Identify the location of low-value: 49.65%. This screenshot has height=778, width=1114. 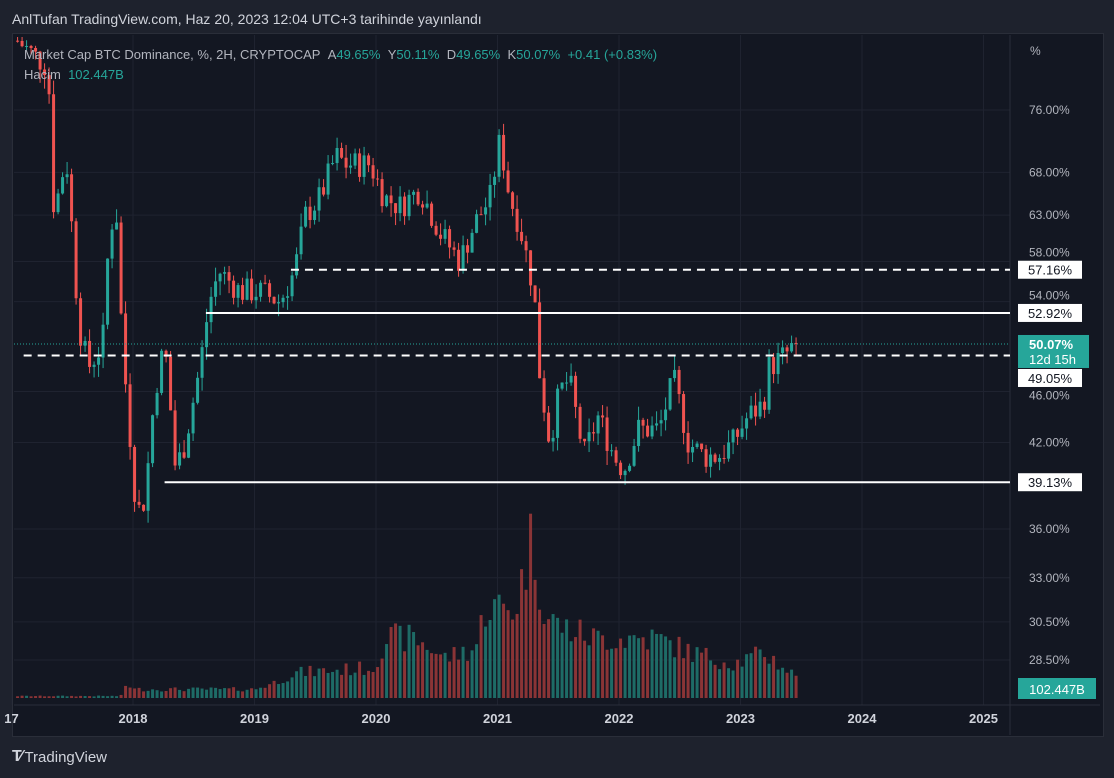
(478, 54).